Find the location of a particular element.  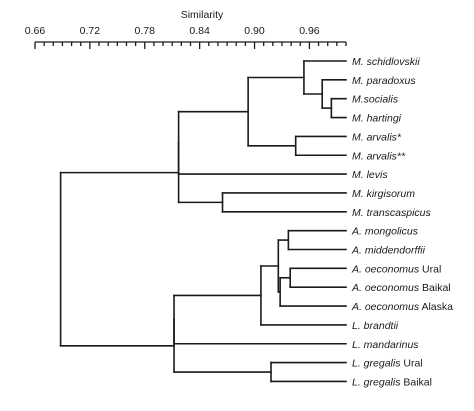

taxon-label: A. oeconomus Baikal is located at coordinates (401, 288).